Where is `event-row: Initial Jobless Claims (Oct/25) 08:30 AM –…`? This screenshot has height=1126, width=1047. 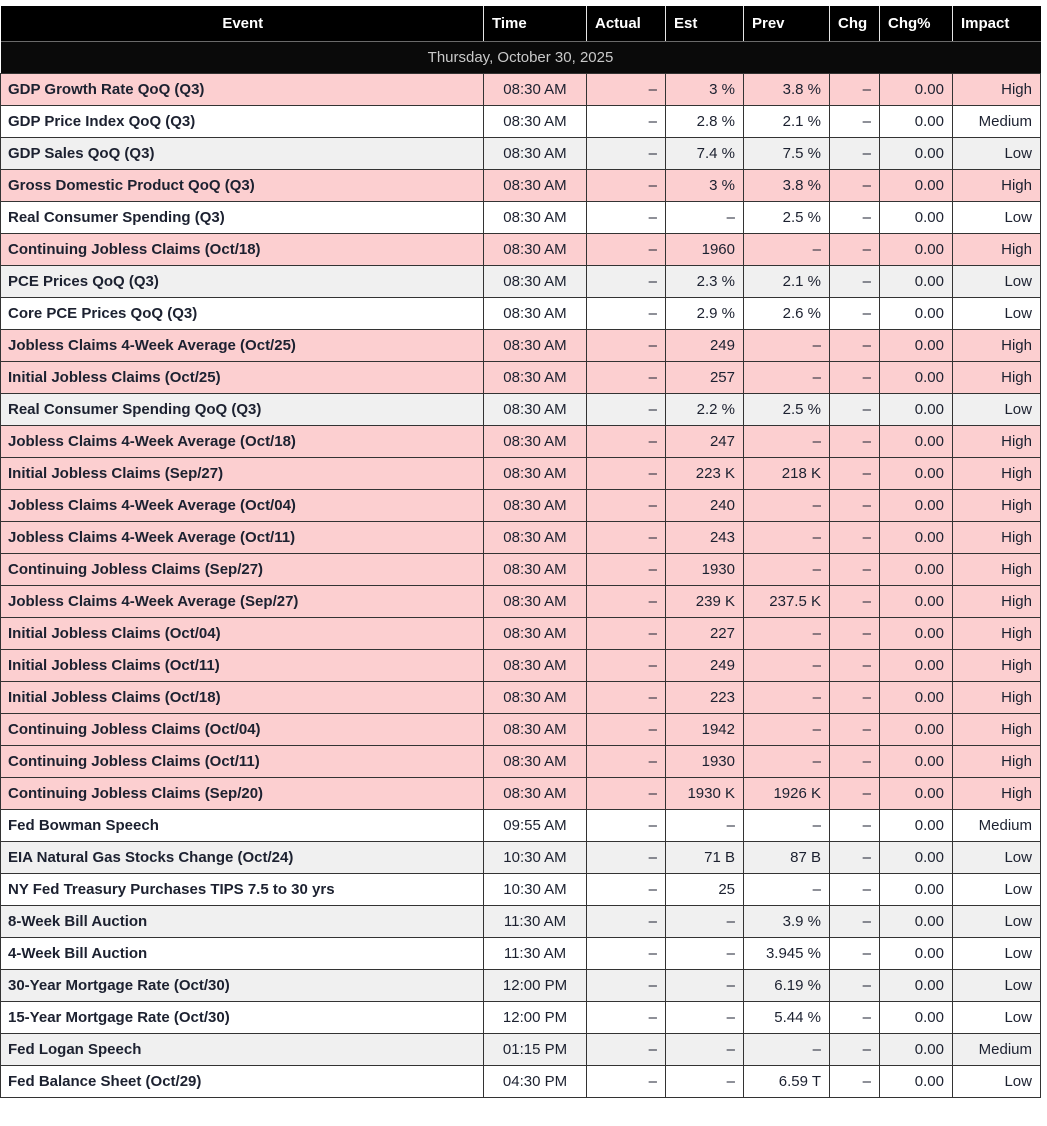 event-row: Initial Jobless Claims (Oct/25) 08:30 AM –… is located at coordinates (520, 377).